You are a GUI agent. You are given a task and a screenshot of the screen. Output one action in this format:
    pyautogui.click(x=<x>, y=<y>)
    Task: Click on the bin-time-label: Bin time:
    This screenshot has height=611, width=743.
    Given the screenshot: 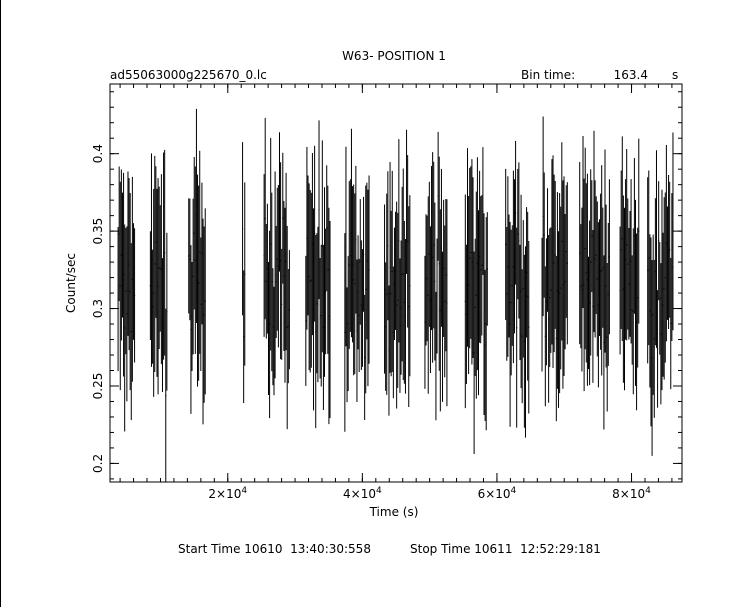 What is the action you would take?
    pyautogui.click(x=548, y=75)
    